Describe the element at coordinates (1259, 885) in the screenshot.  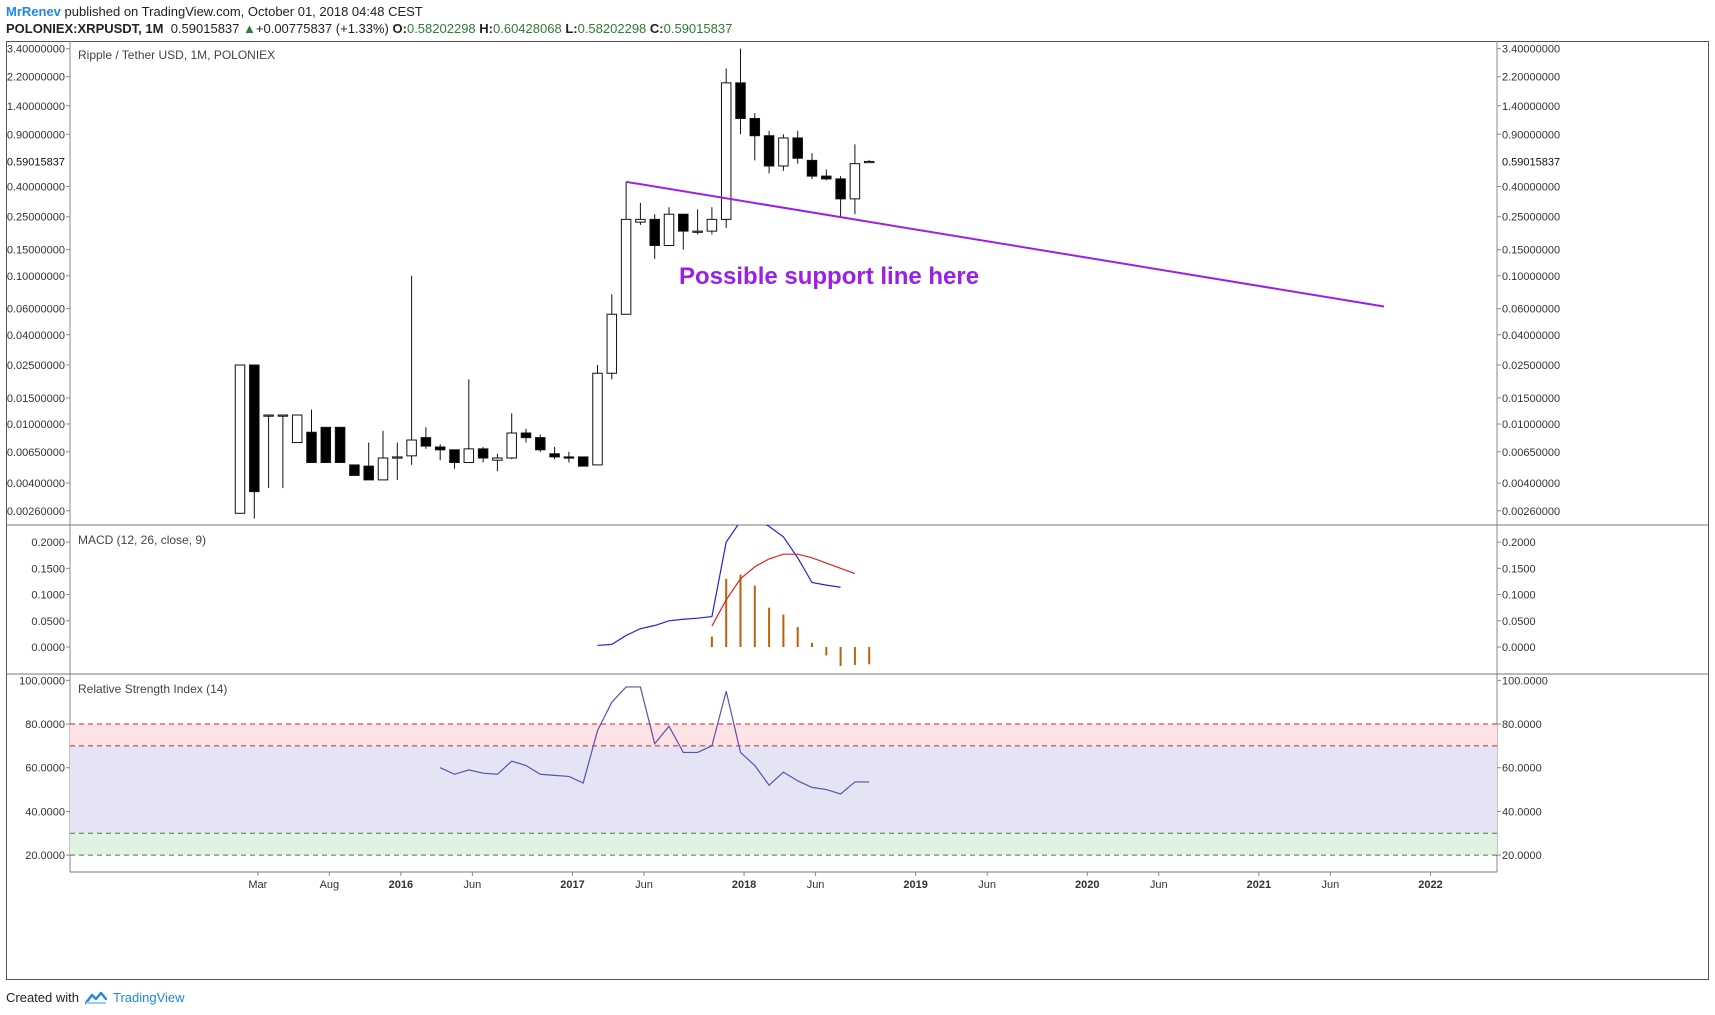
I see `time-tick-label: 2021` at that location.